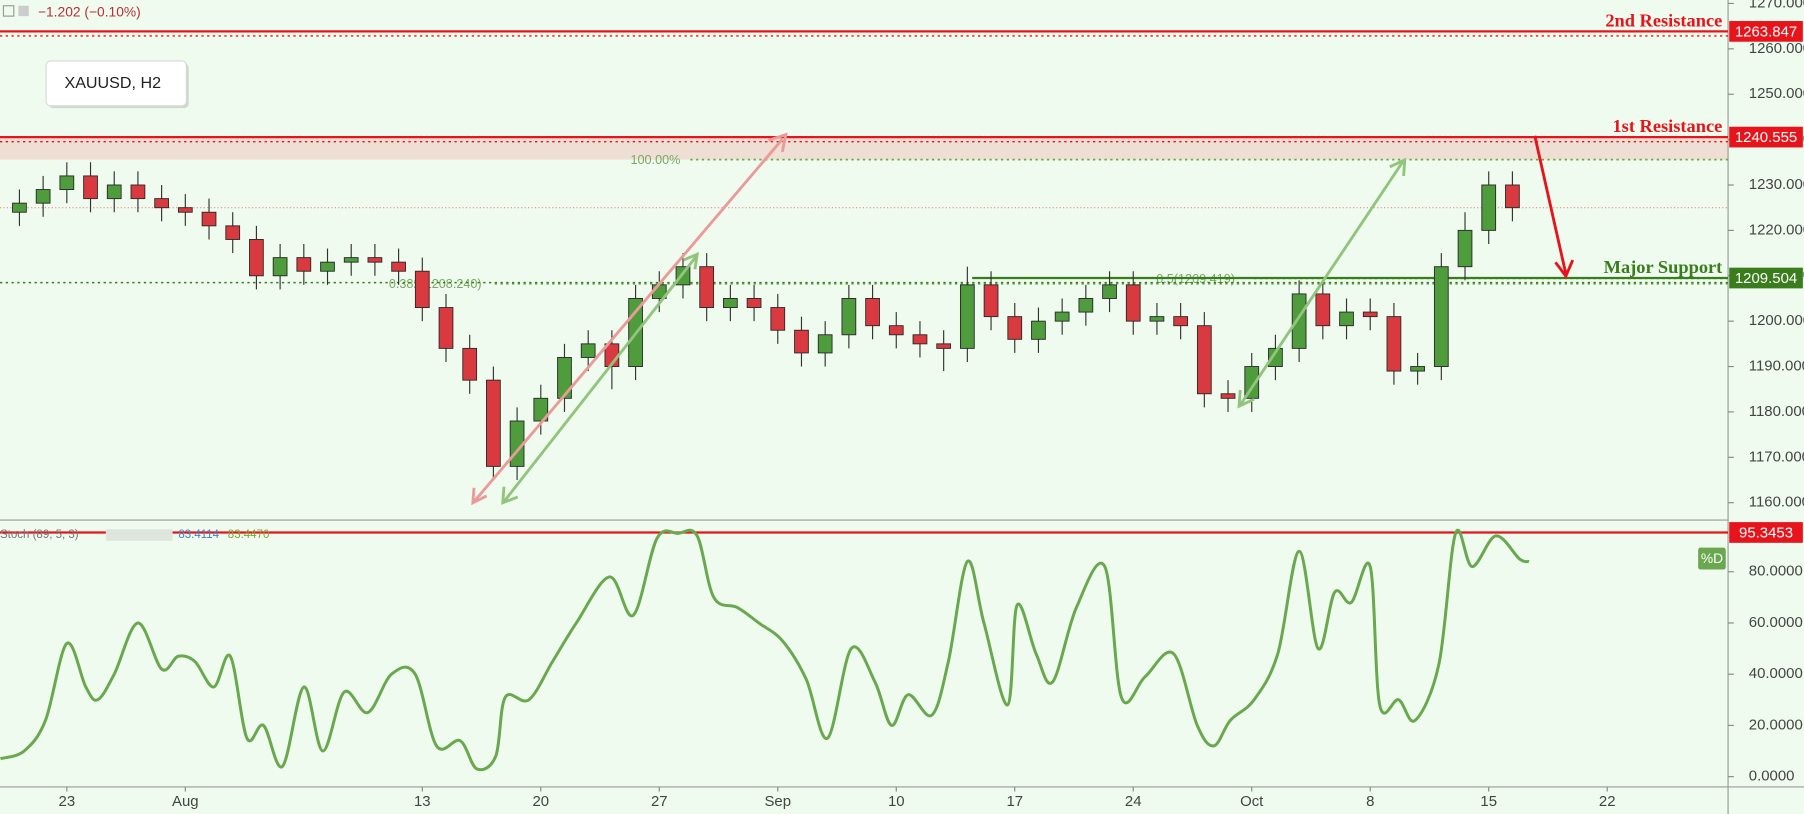  I want to click on x-tick-label: 27, so click(659, 801).